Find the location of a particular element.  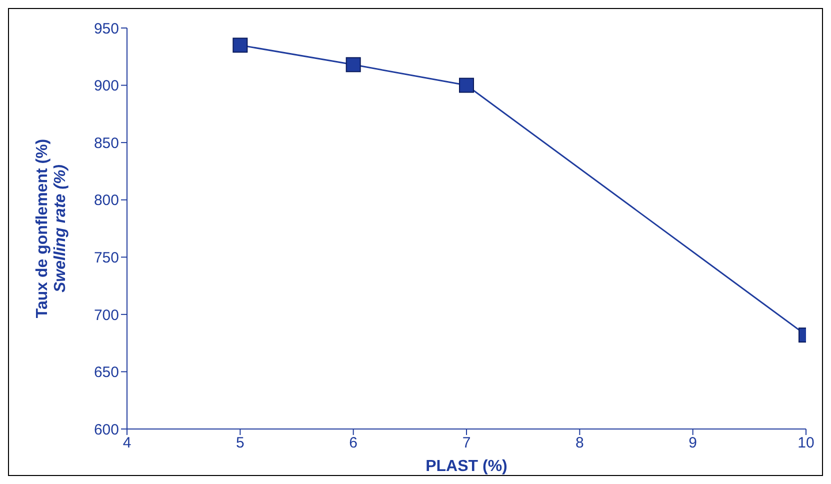

y-tick-label: 750 is located at coordinates (106, 257).